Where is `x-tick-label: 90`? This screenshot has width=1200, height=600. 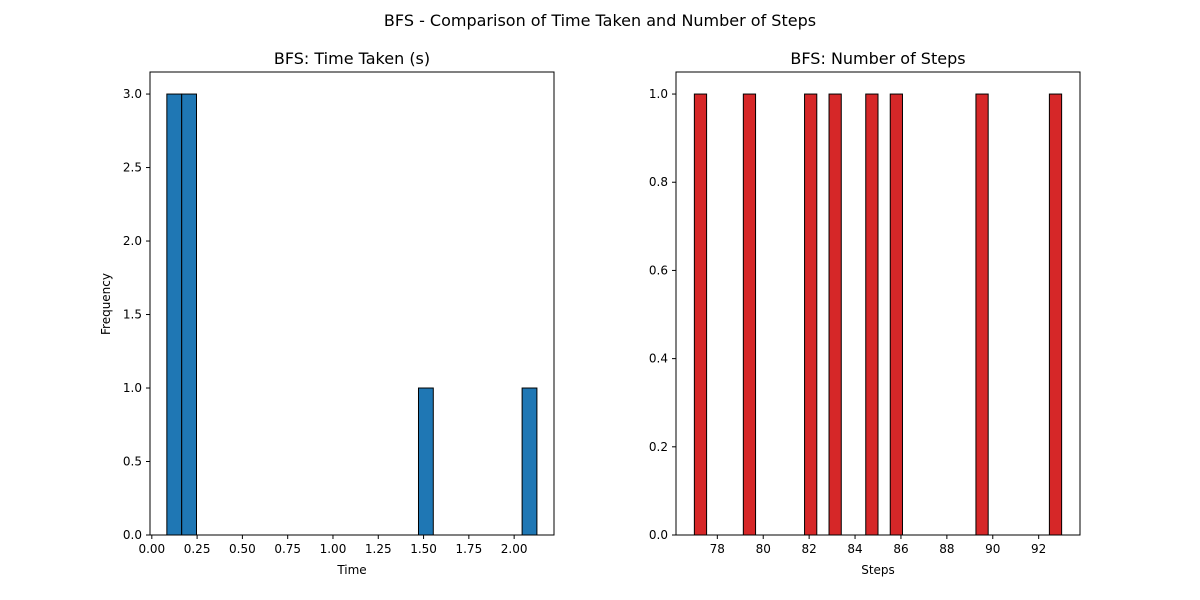
x-tick-label: 90 is located at coordinates (992, 549).